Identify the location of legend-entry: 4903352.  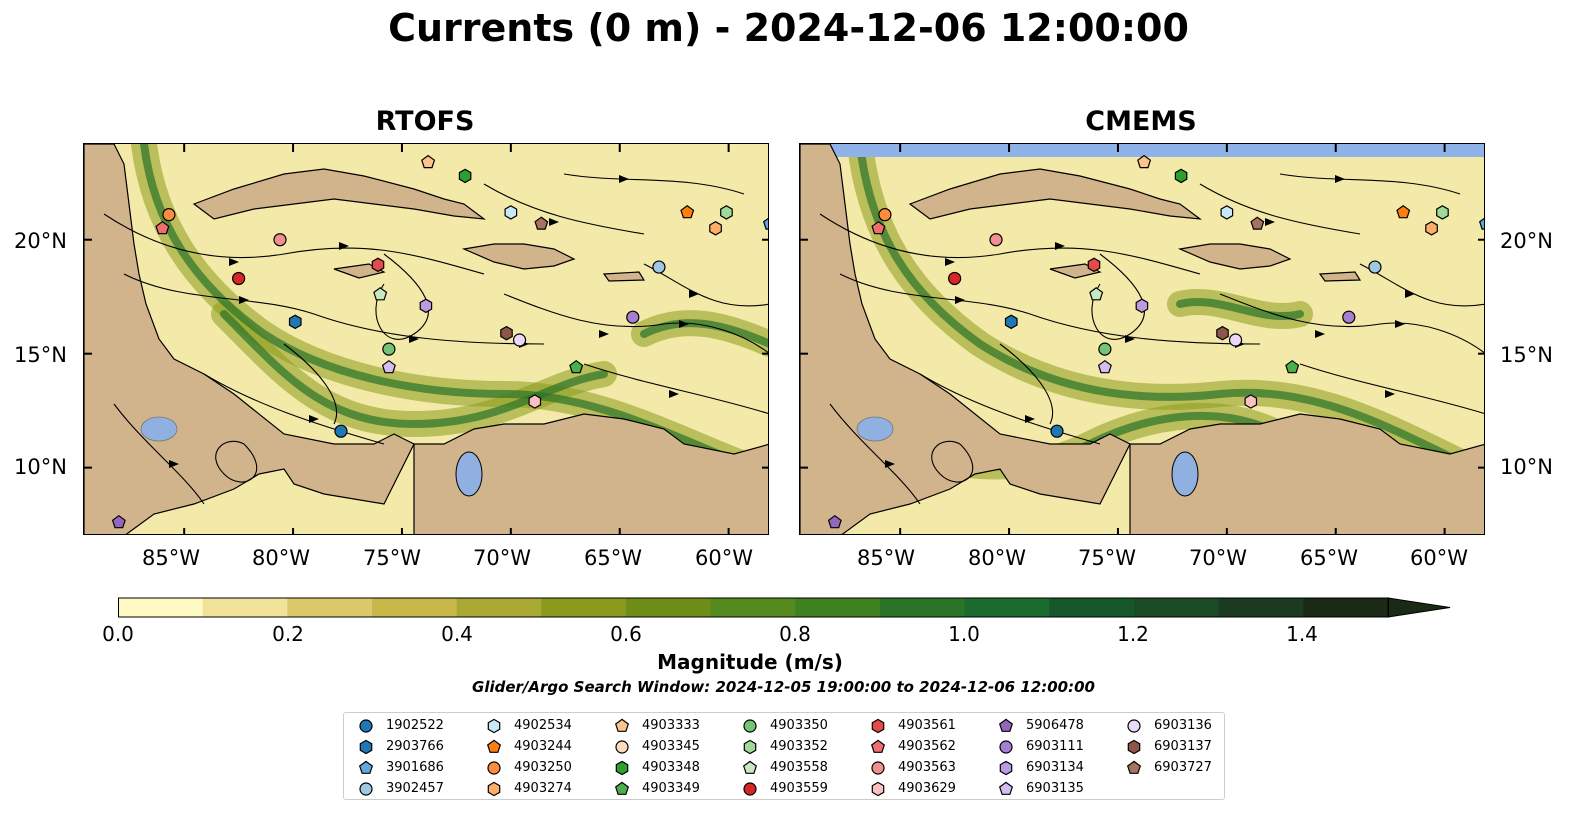
(804, 747).